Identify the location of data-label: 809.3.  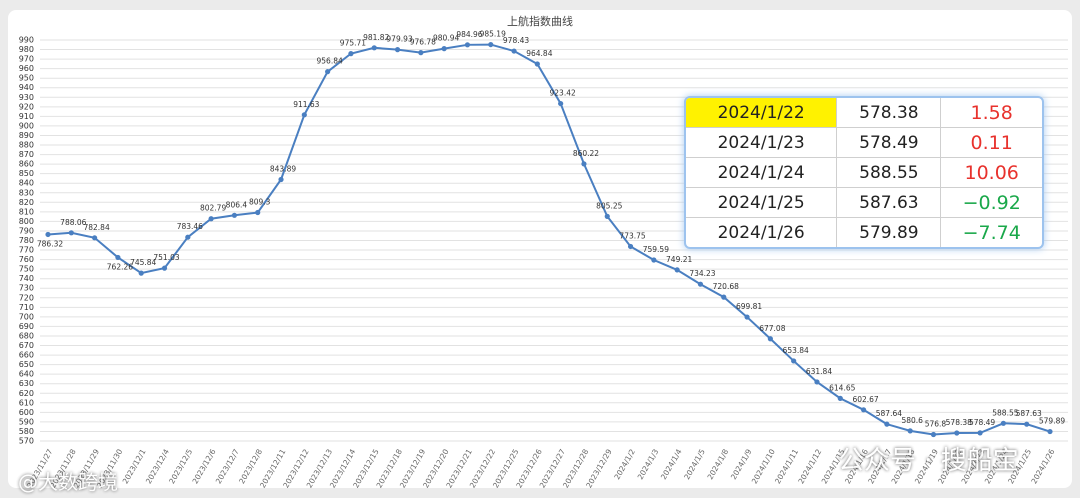
(260, 202).